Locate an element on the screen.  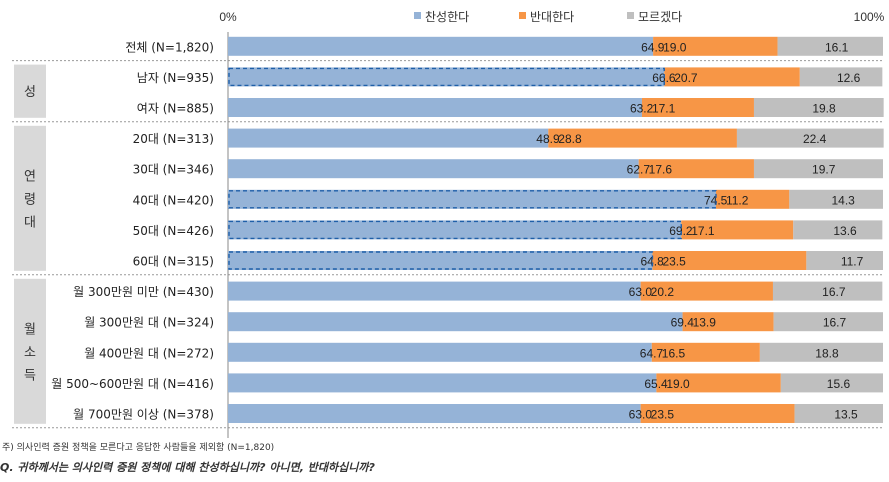
data-label: 15.6 is located at coordinates (839, 384).